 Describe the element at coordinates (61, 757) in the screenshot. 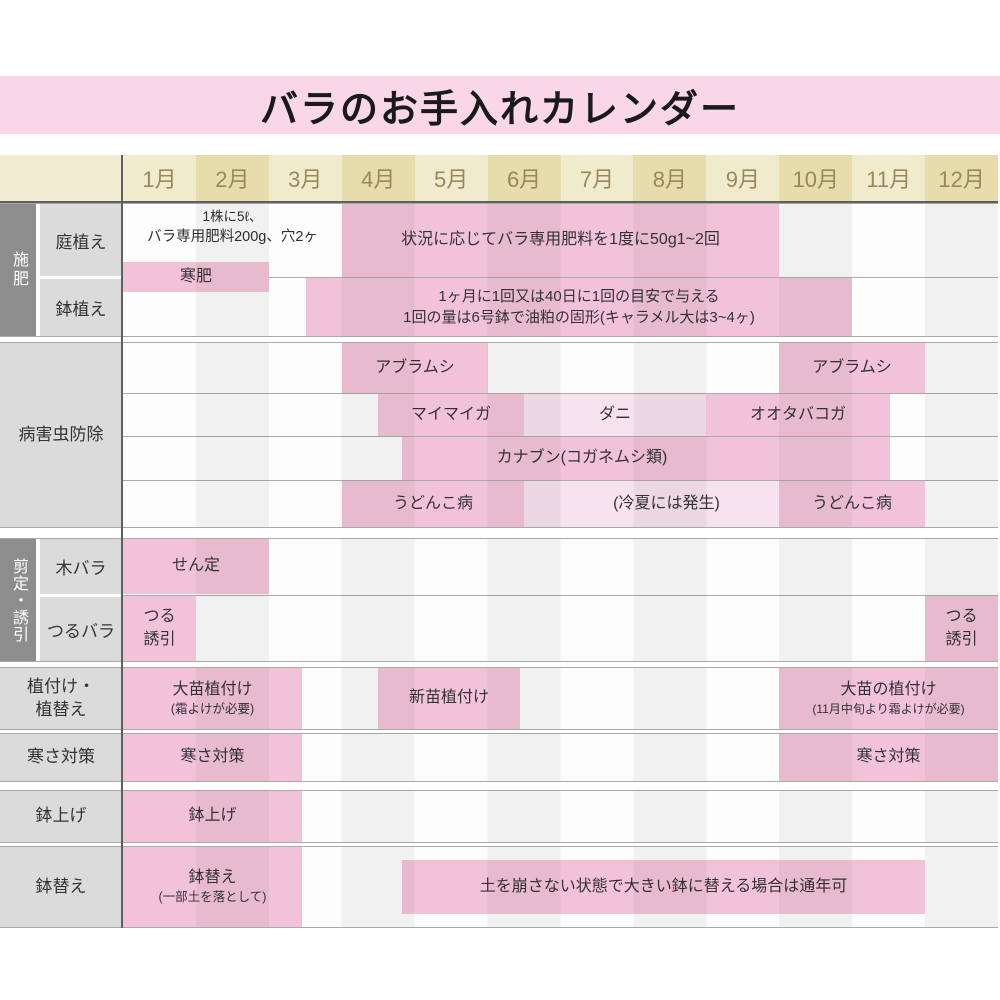

I see `section-label-cold-protection: 寒さ対策` at that location.